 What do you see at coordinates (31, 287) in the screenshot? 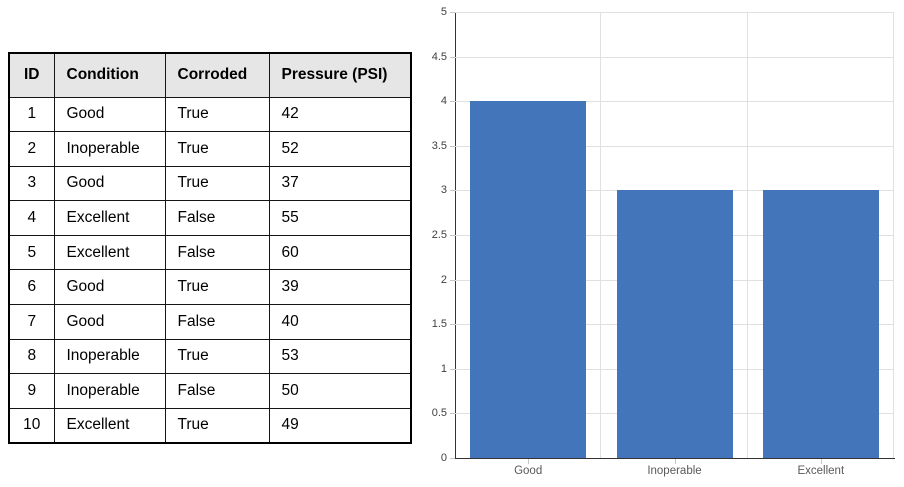
I see `table-cell: 6` at bounding box center [31, 287].